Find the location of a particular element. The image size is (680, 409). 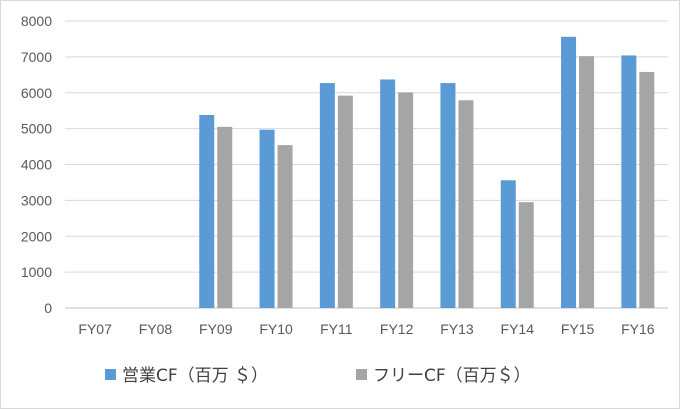

y-tick-label: 7000 is located at coordinates (36, 57).